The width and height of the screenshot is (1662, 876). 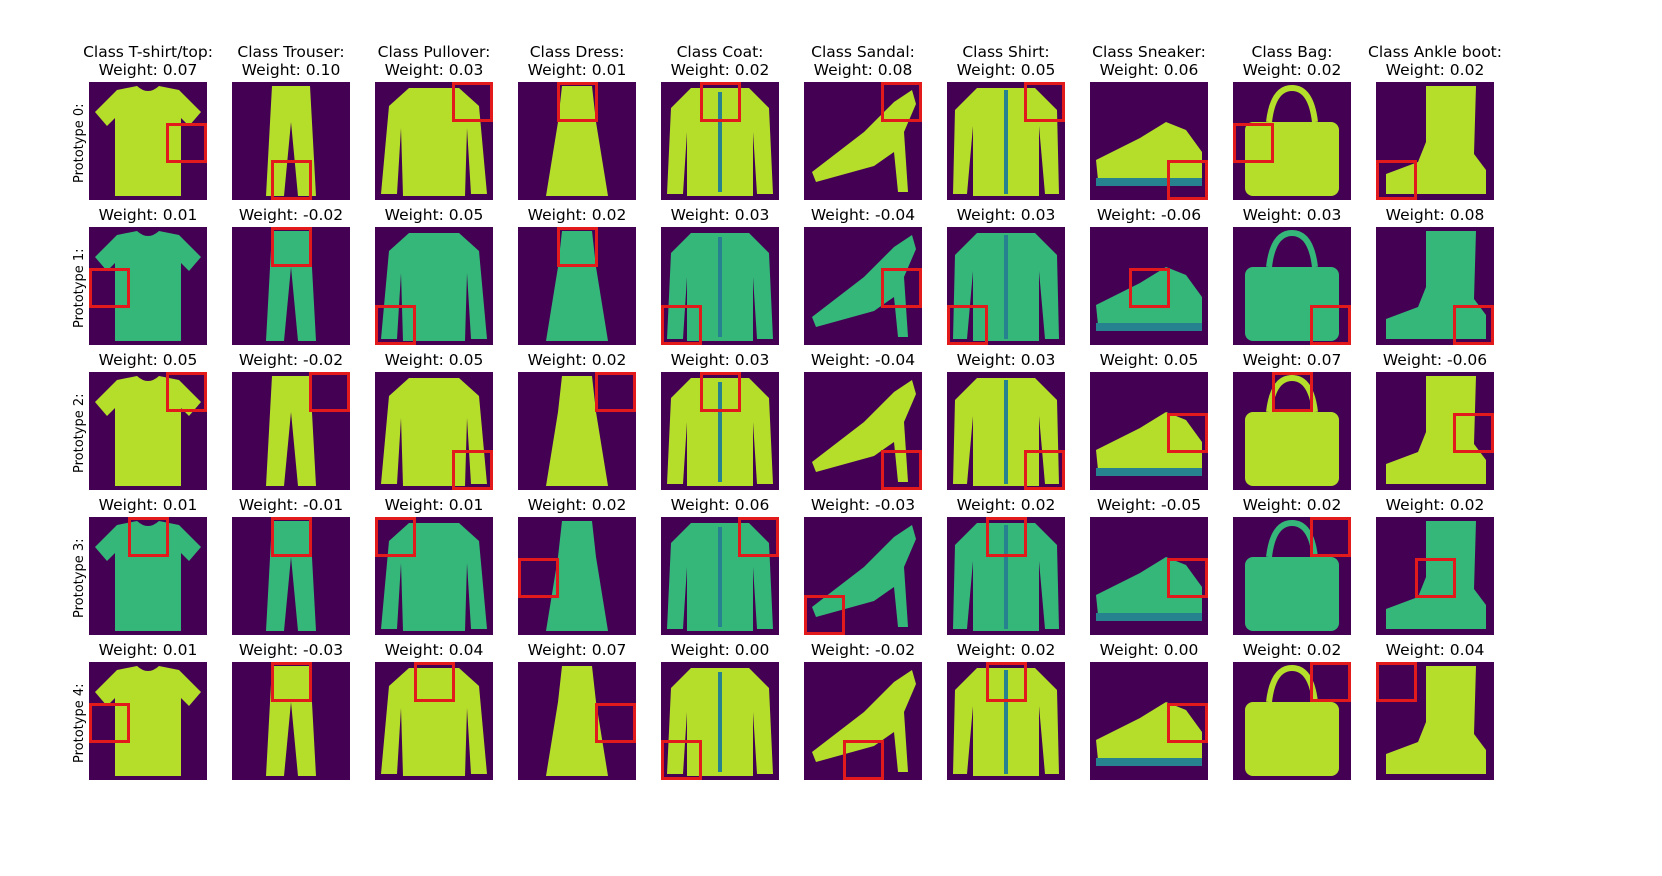 What do you see at coordinates (577, 70) in the screenshot?
I see `class-weight: Weight: 0.01` at bounding box center [577, 70].